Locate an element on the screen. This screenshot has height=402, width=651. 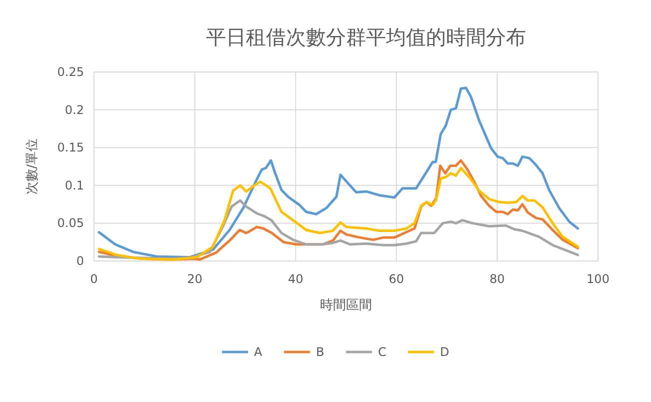
legend-label: B is located at coordinates (320, 352).